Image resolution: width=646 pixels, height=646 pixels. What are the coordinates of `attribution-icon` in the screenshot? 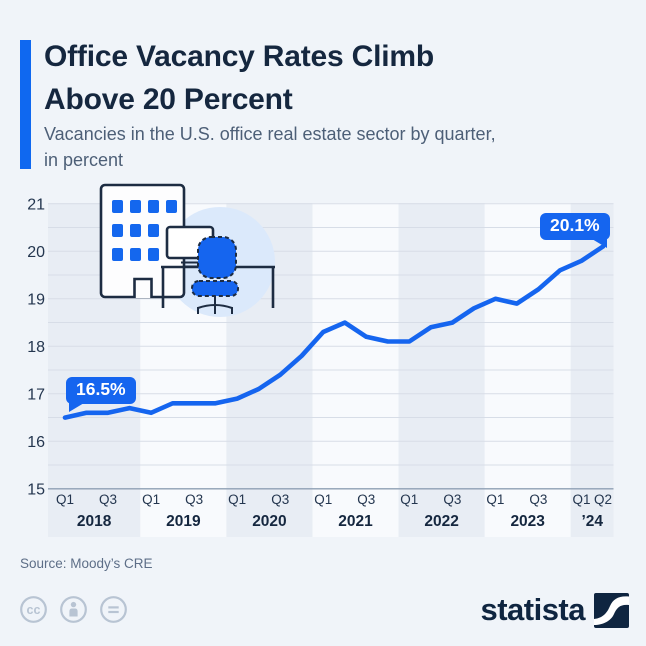 It's located at (73, 609).